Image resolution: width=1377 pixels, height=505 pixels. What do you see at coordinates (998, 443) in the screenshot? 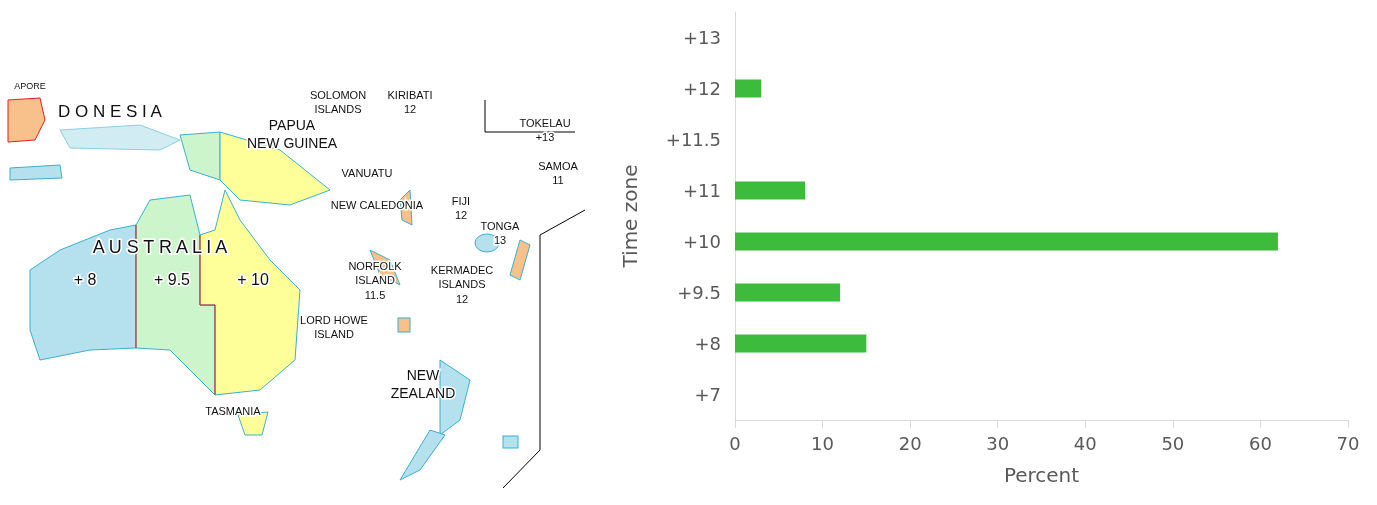
I see `x-tick-label: 30` at bounding box center [998, 443].